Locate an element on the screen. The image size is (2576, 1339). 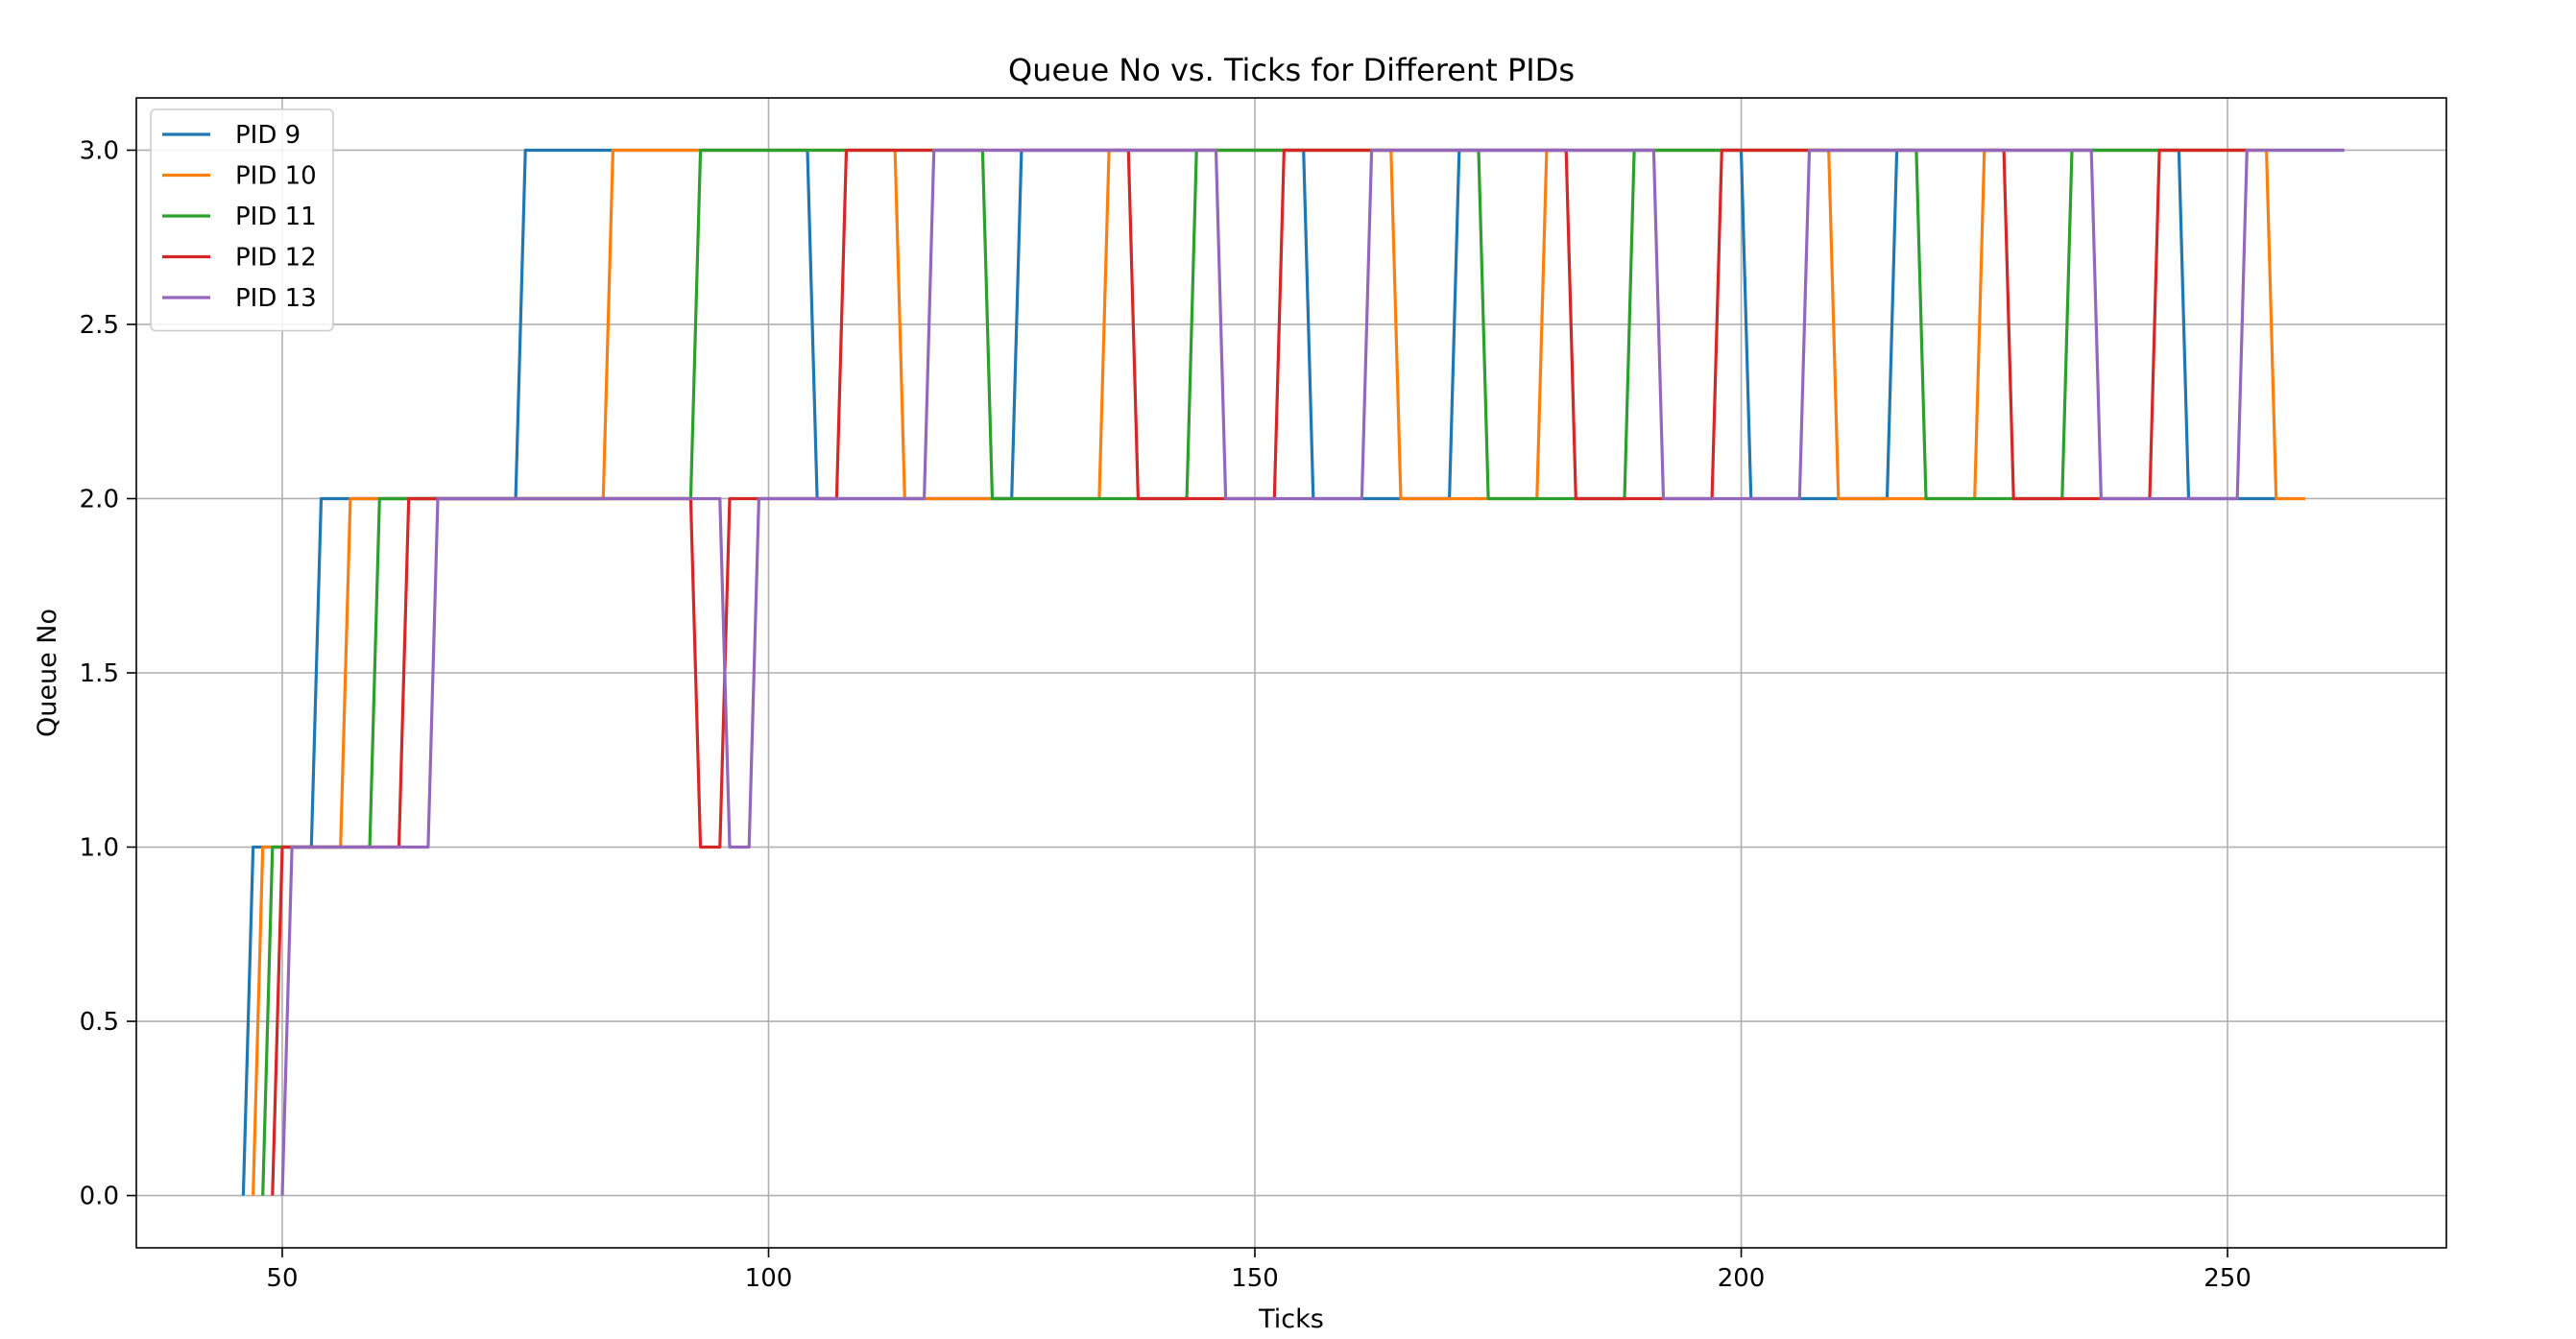
y-tick-label: 3.0 is located at coordinates (99, 150).